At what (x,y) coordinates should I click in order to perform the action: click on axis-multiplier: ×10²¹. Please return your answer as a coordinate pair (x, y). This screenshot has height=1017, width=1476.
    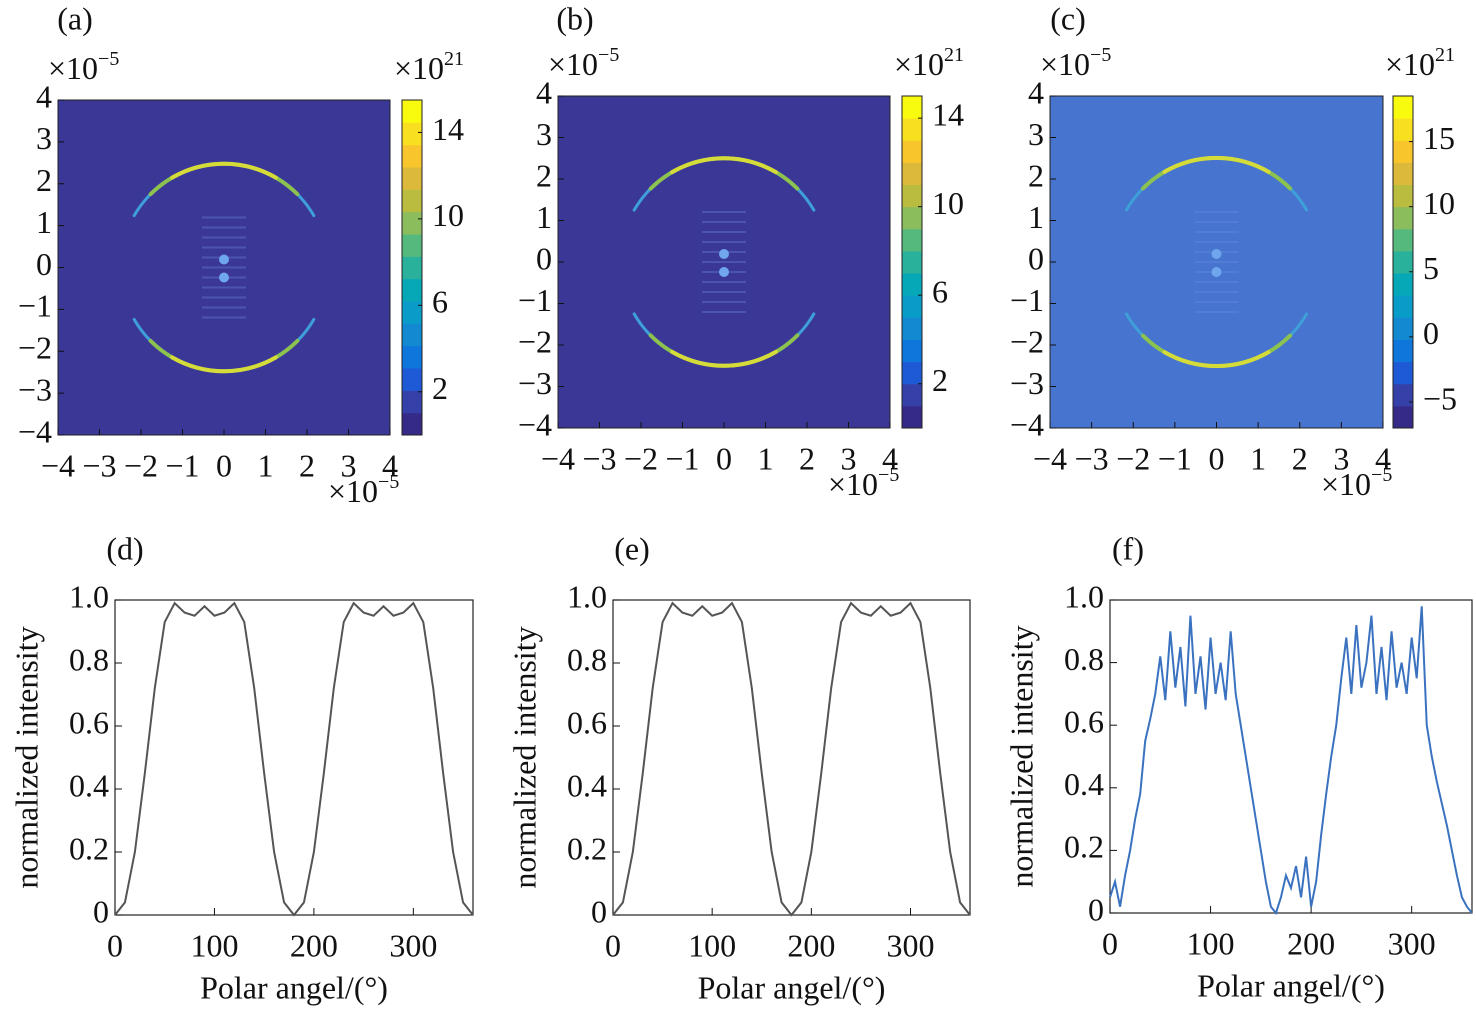
    Looking at the image, I should click on (1420, 63).